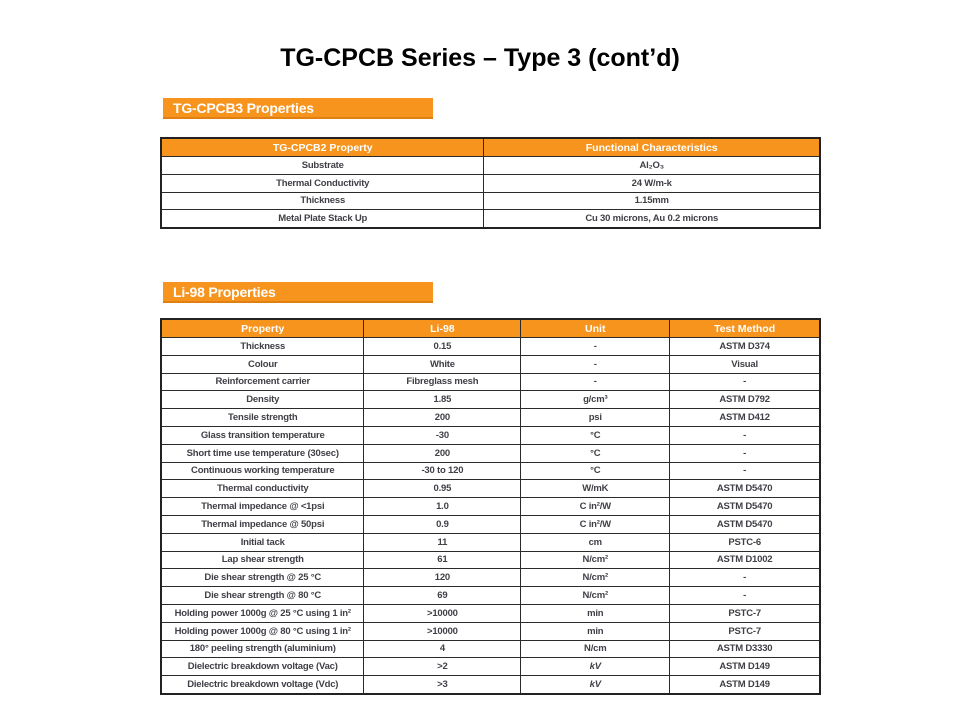 This screenshot has height=720, width=960. What do you see at coordinates (262, 631) in the screenshot?
I see `table-cell: Holding power 1000g @ 80 °C using 1 in²` at bounding box center [262, 631].